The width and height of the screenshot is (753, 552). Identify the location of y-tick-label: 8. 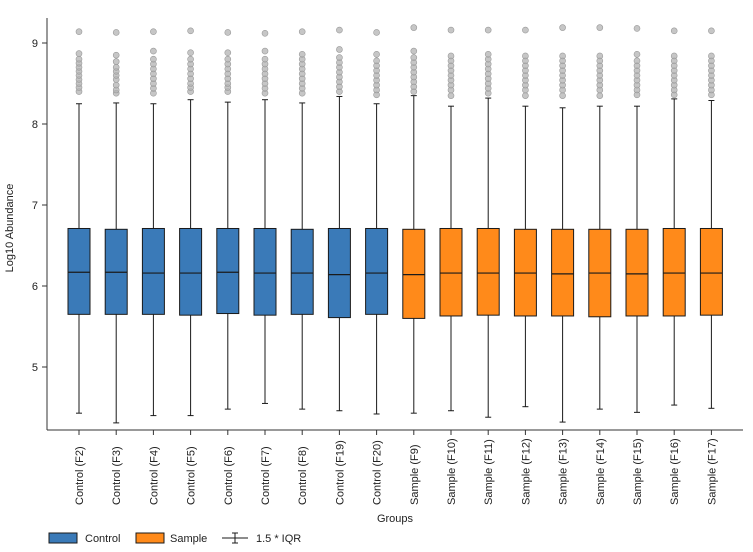
(35, 125).